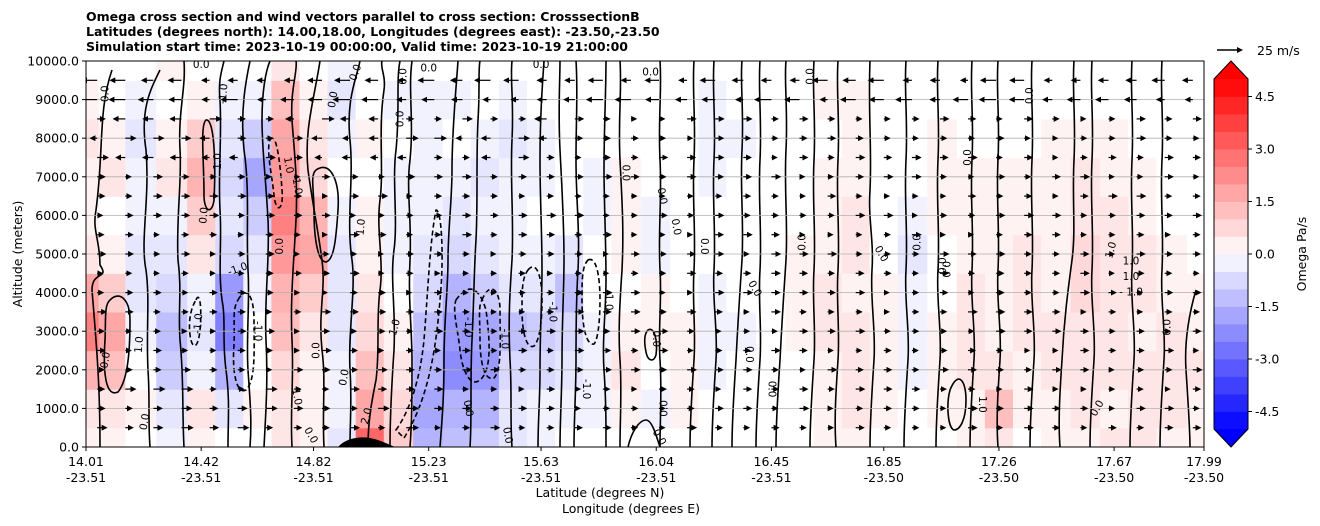  What do you see at coordinates (541, 461) in the screenshot?
I see `x-tick-label-lat: 15.63` at bounding box center [541, 461].